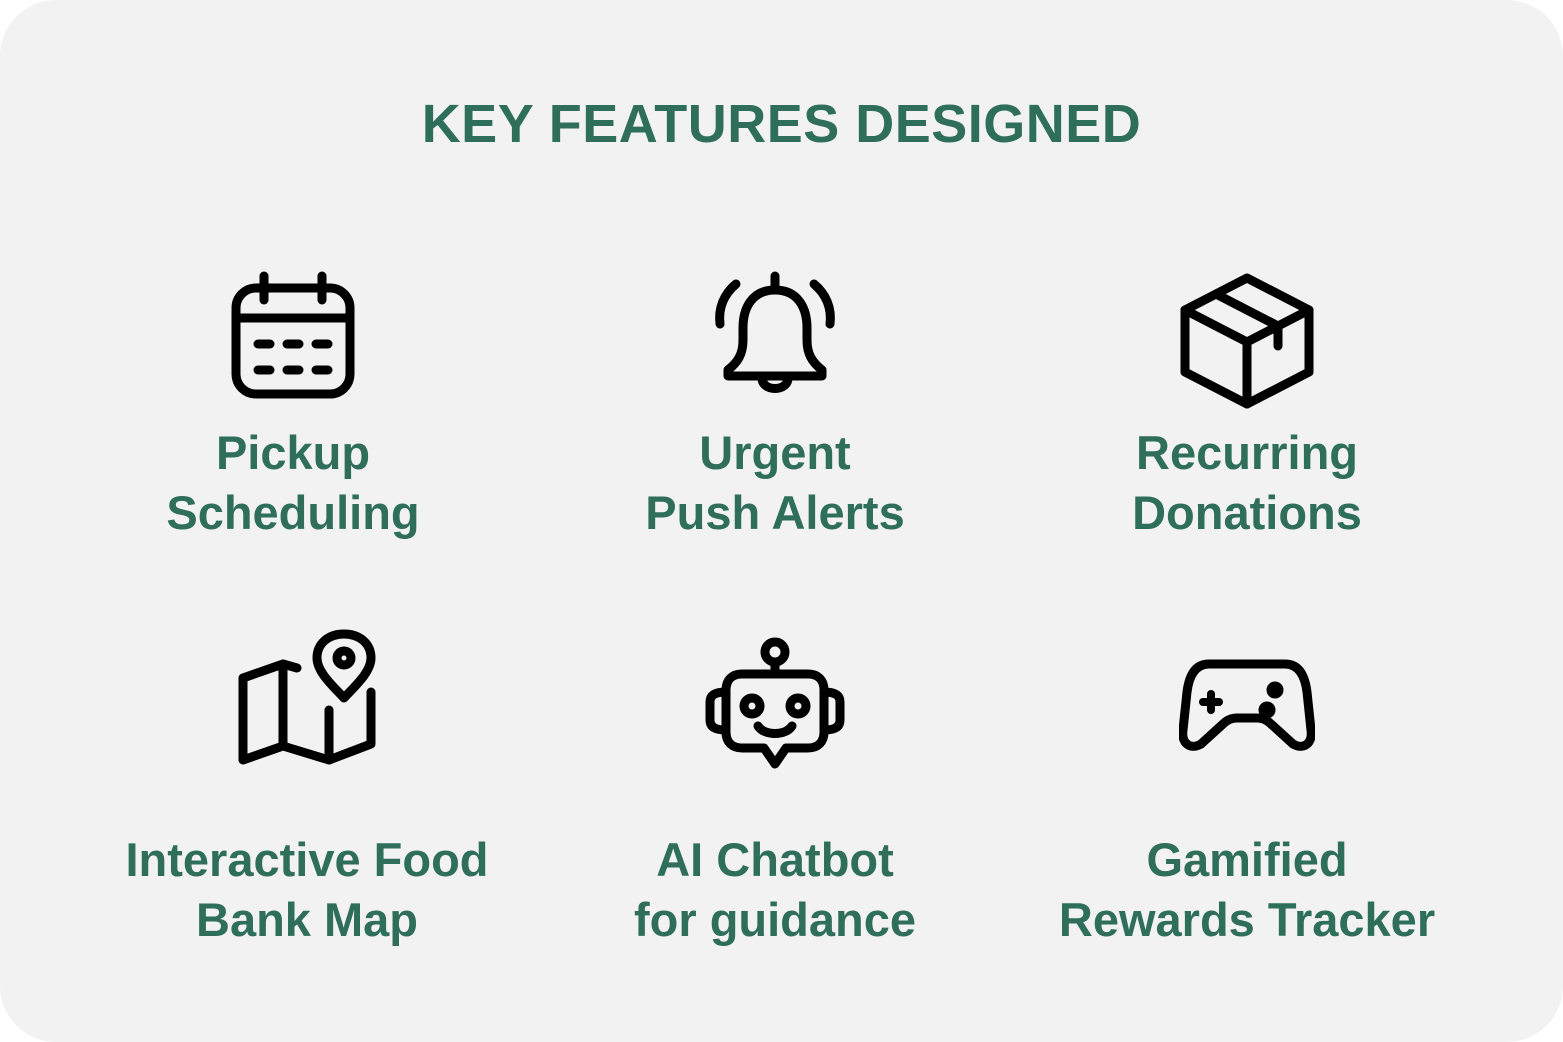  Describe the element at coordinates (775, 709) in the screenshot. I see `robot-icon` at that location.